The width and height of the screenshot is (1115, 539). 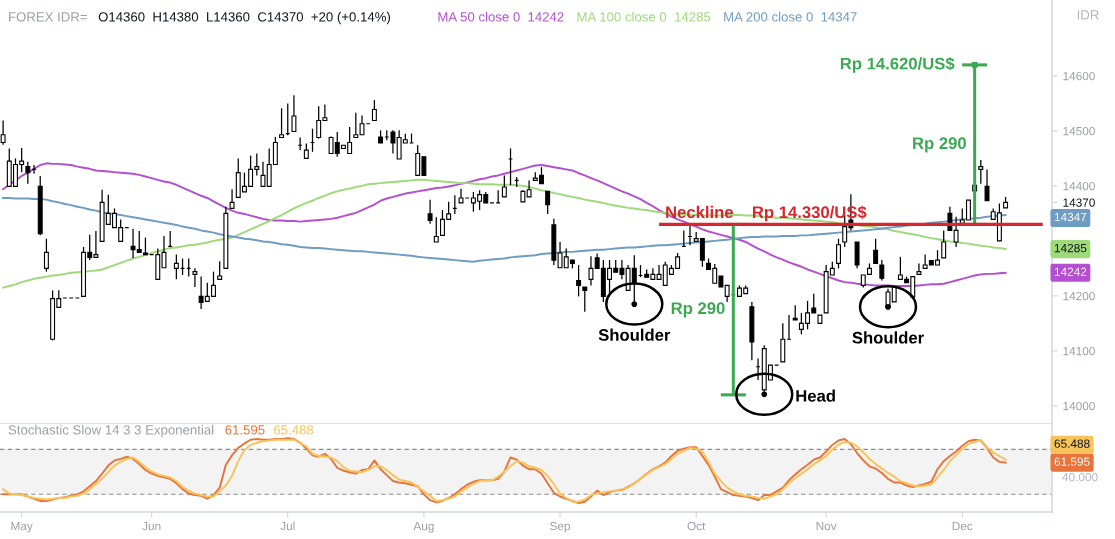 I want to click on x-tick-label: May, so click(x=22, y=527).